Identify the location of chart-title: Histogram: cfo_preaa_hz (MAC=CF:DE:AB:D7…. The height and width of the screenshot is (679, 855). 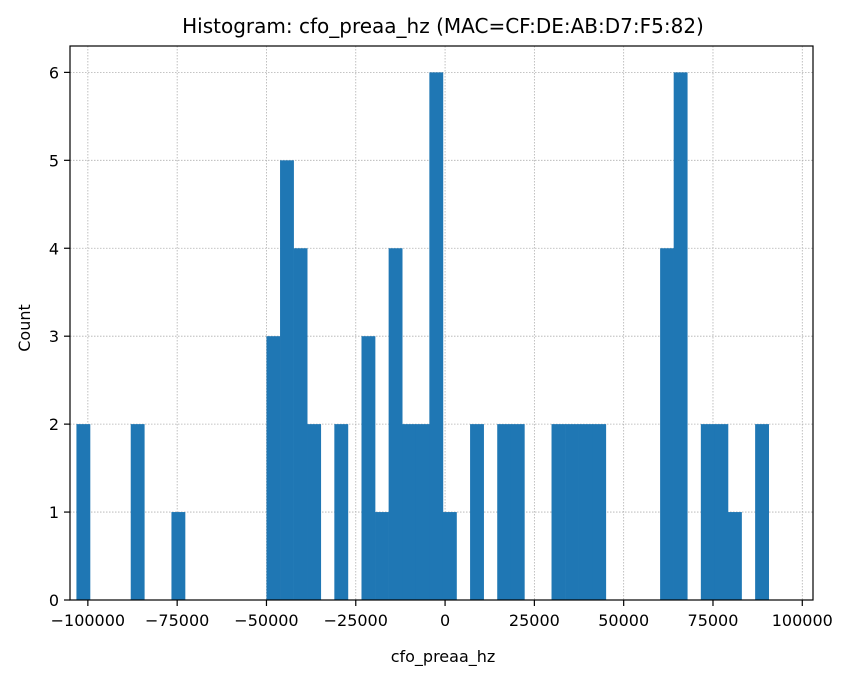
(443, 26).